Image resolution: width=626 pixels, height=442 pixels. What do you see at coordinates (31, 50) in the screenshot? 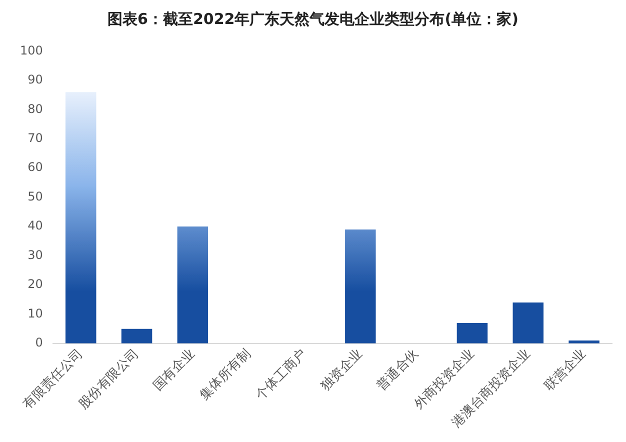
I see `y-tick-label: 100` at bounding box center [31, 50].